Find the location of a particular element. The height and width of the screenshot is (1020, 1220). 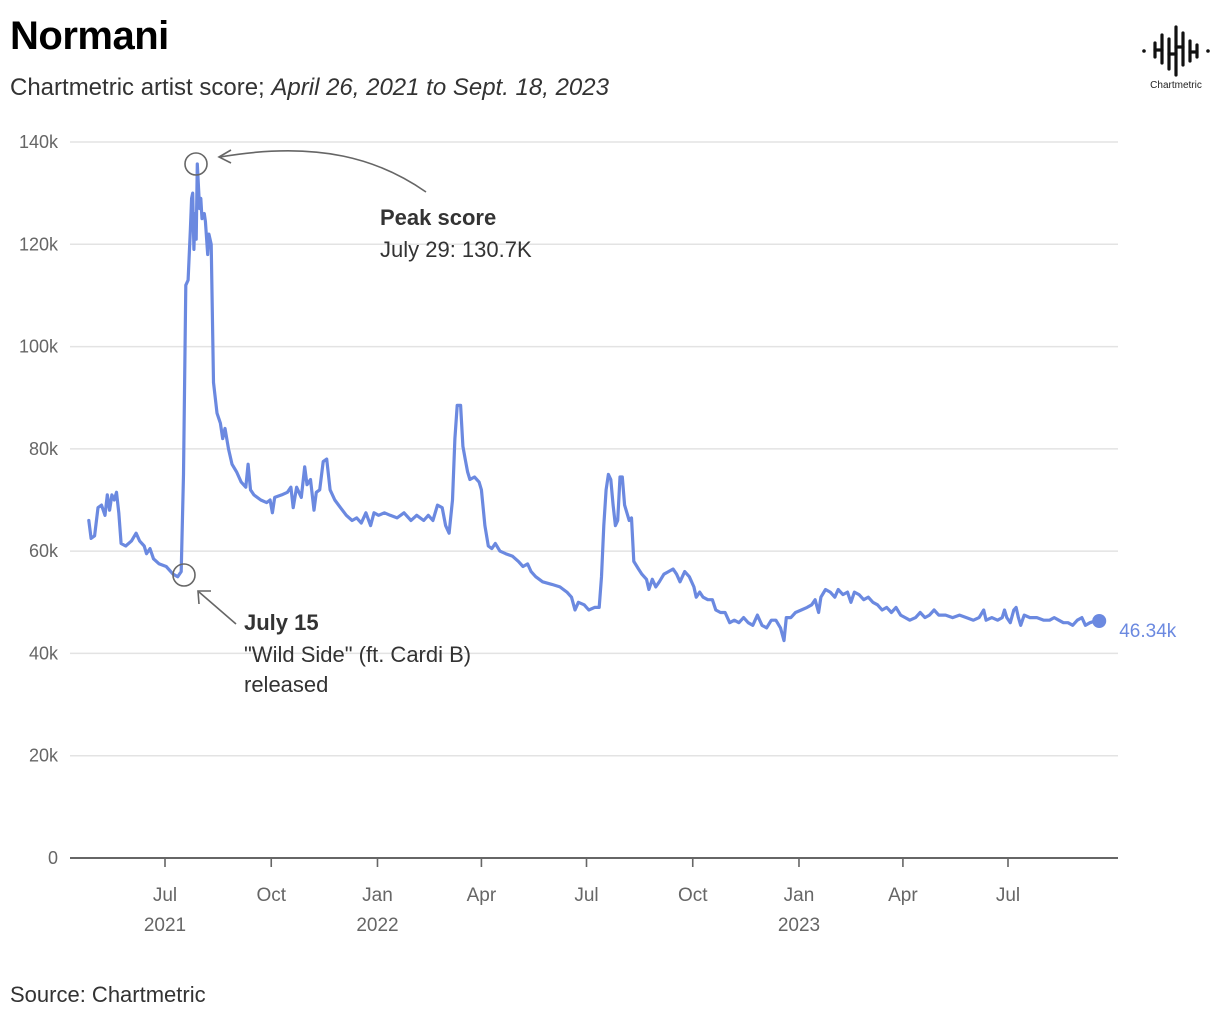

release-annotation-line1: "Wild Side" (ft. Cardi B) is located at coordinates (357, 654).